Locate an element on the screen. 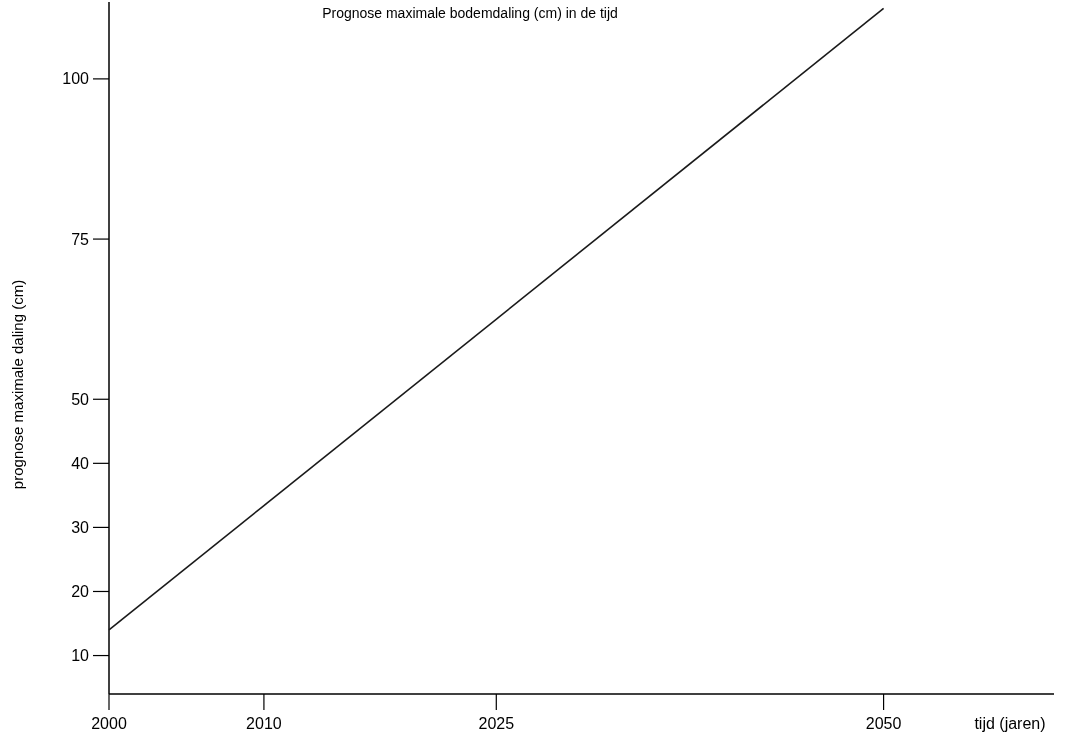  y-tick-label: 40 is located at coordinates (80, 463).